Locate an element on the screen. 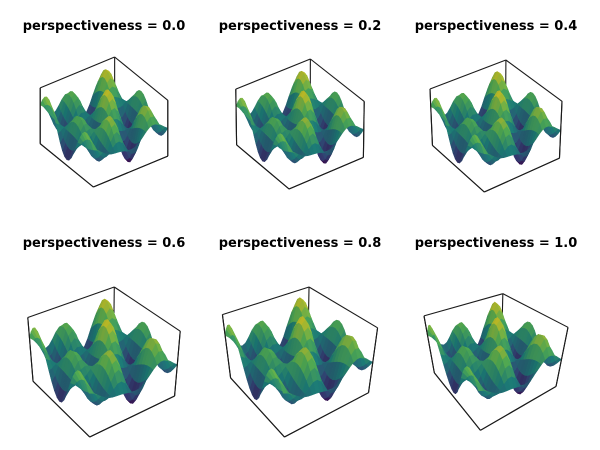 This screenshot has height=450, width=600. panel-6-title: perspectiveness = 1.0 is located at coordinates (496, 243).